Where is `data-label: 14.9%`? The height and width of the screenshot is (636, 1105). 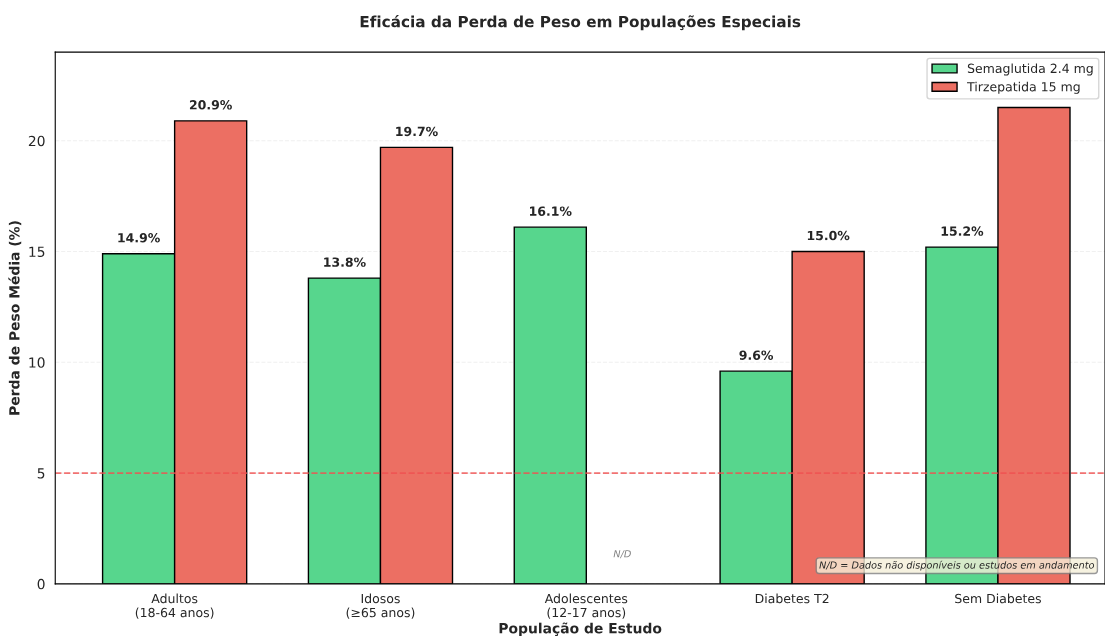
data-label: 14.9% is located at coordinates (139, 238).